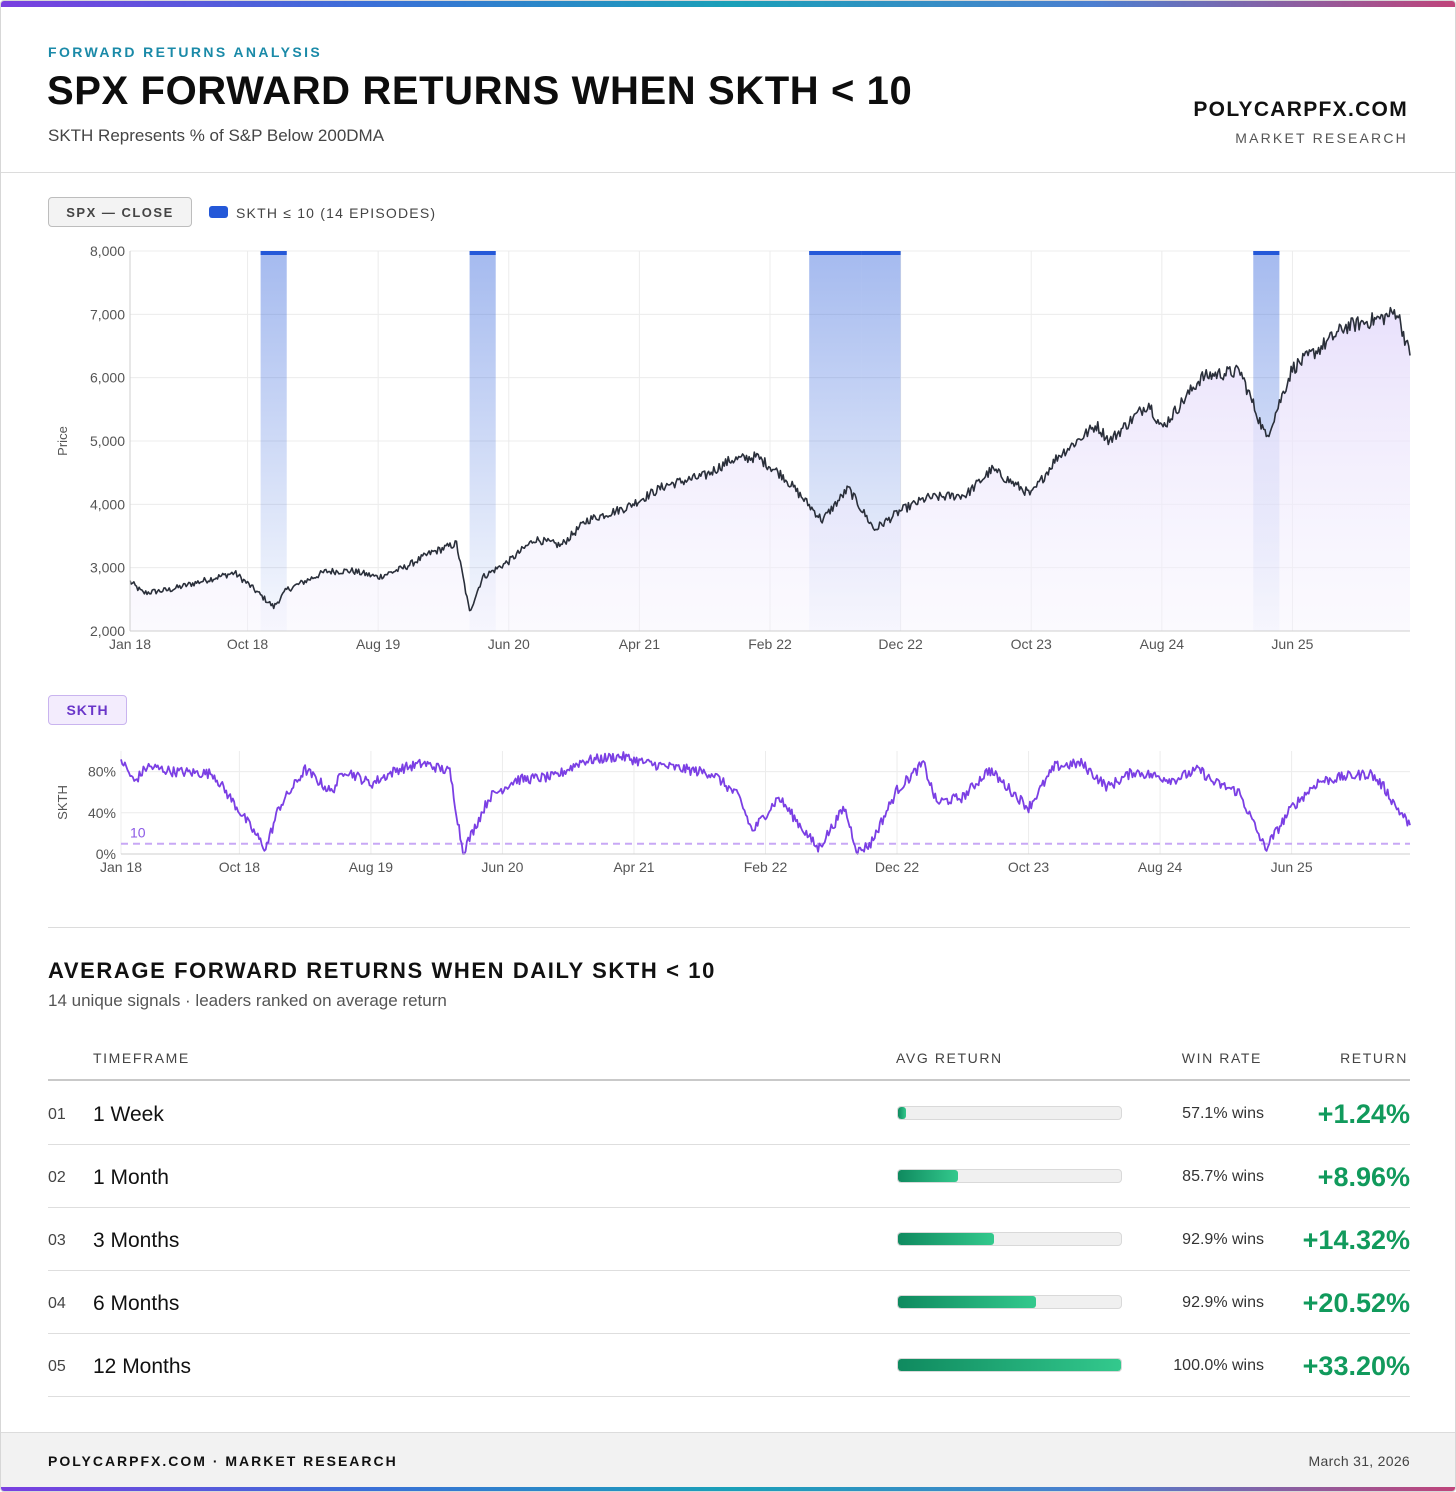  Describe the element at coordinates (1356, 1240) in the screenshot. I see `row-return: +14.32%` at that location.